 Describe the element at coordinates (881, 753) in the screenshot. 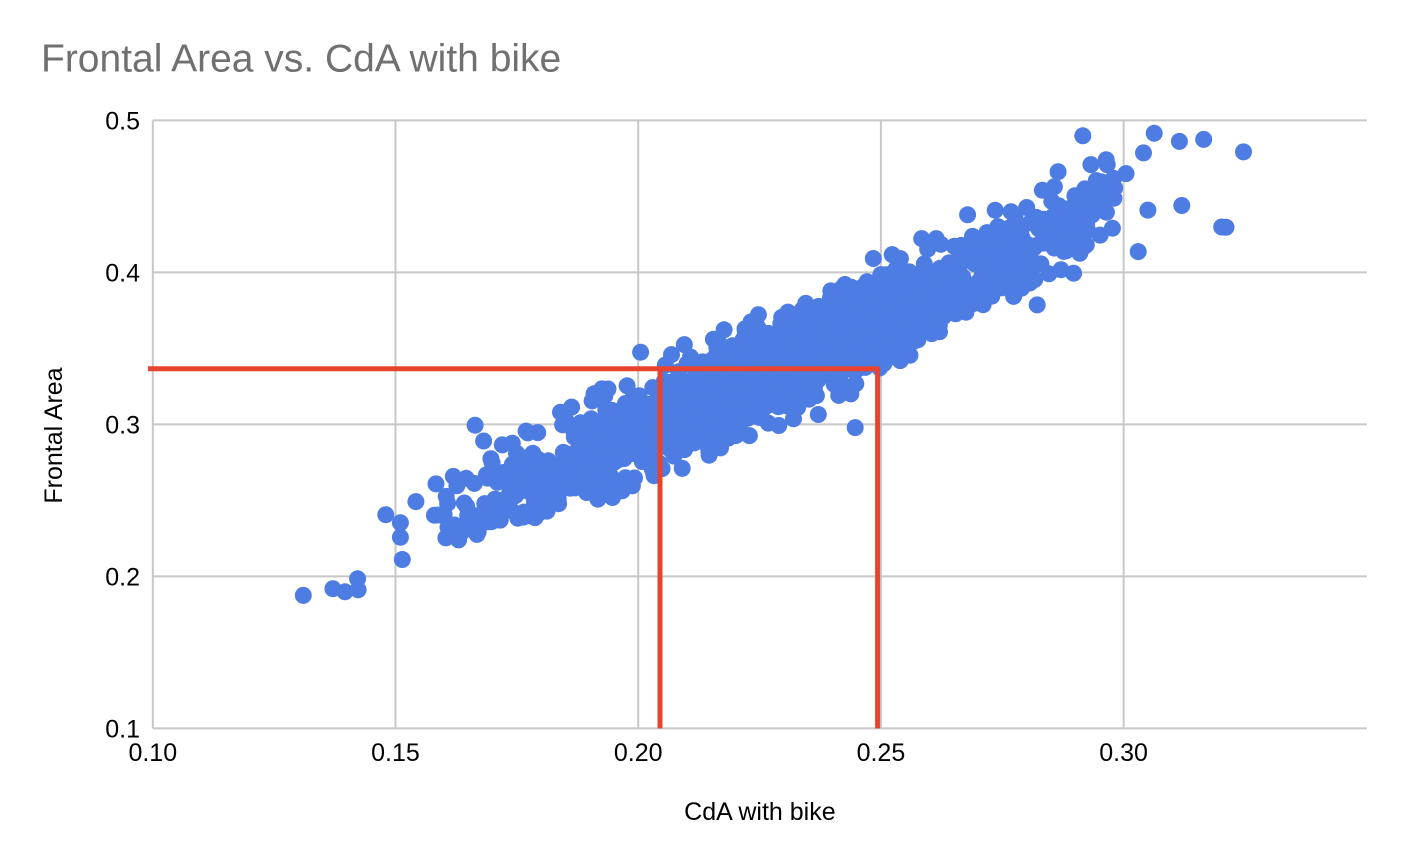

I see `svg-text: 0.25` at that location.